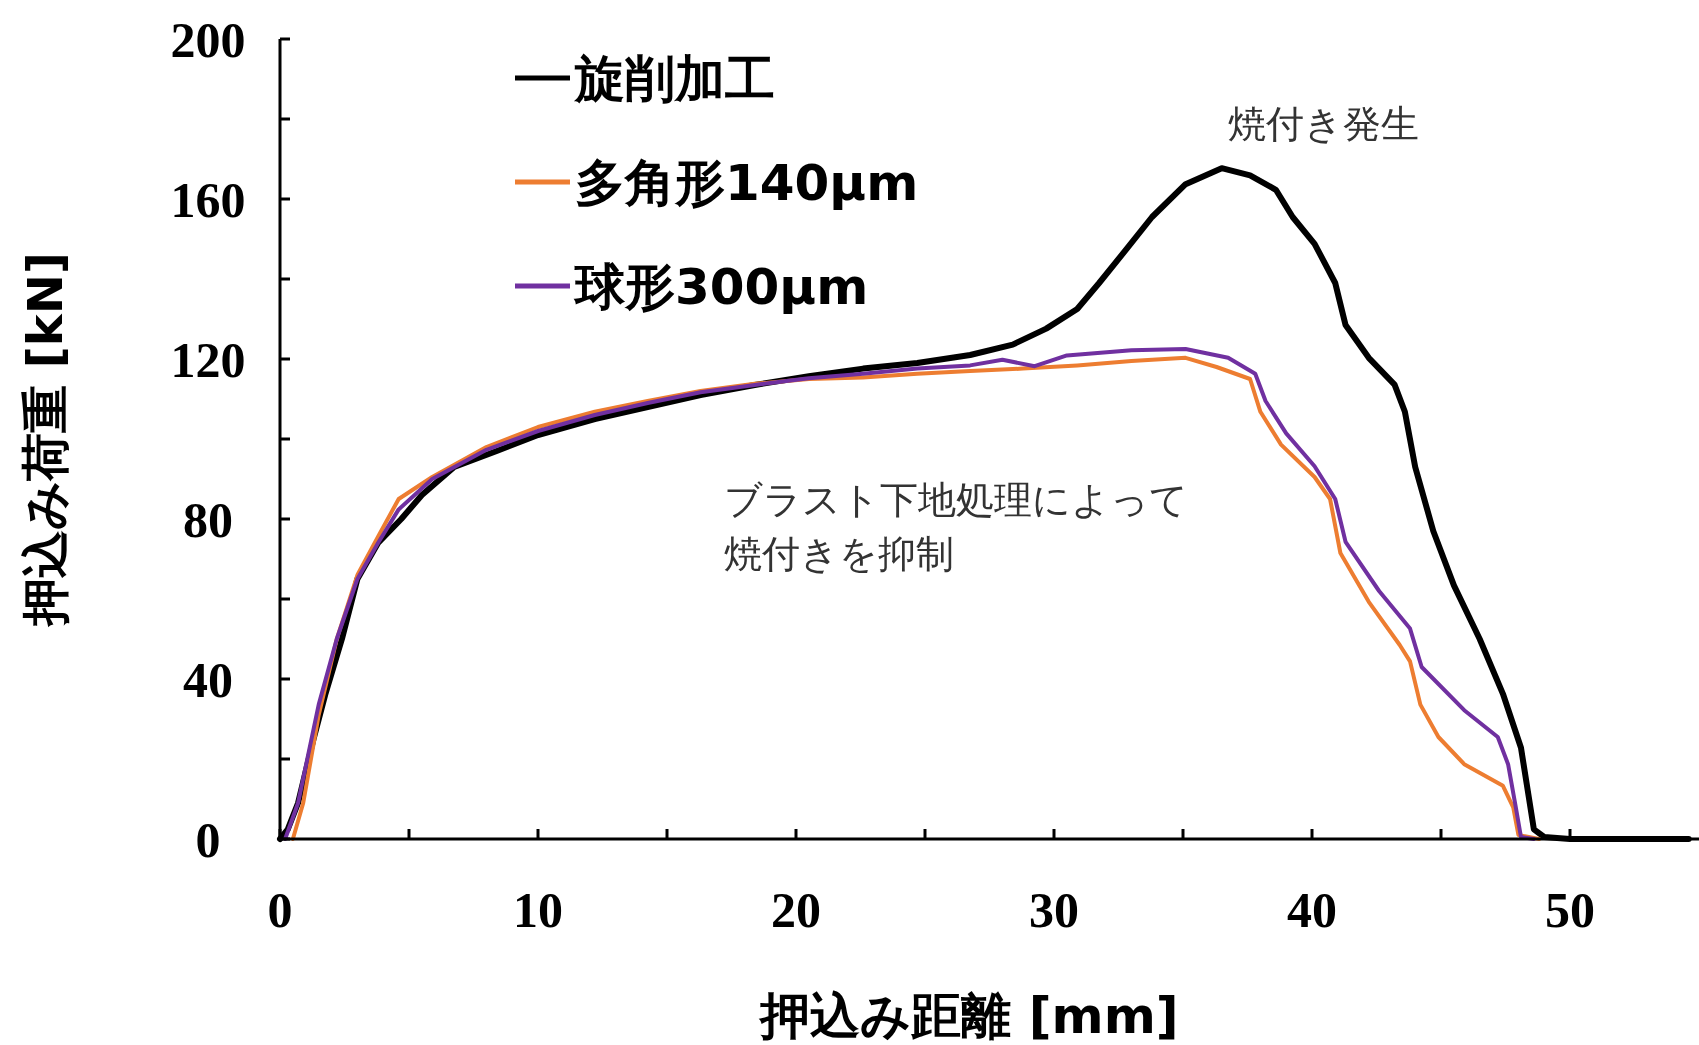  I want to click on x-tick-label: 10, so click(538, 910).